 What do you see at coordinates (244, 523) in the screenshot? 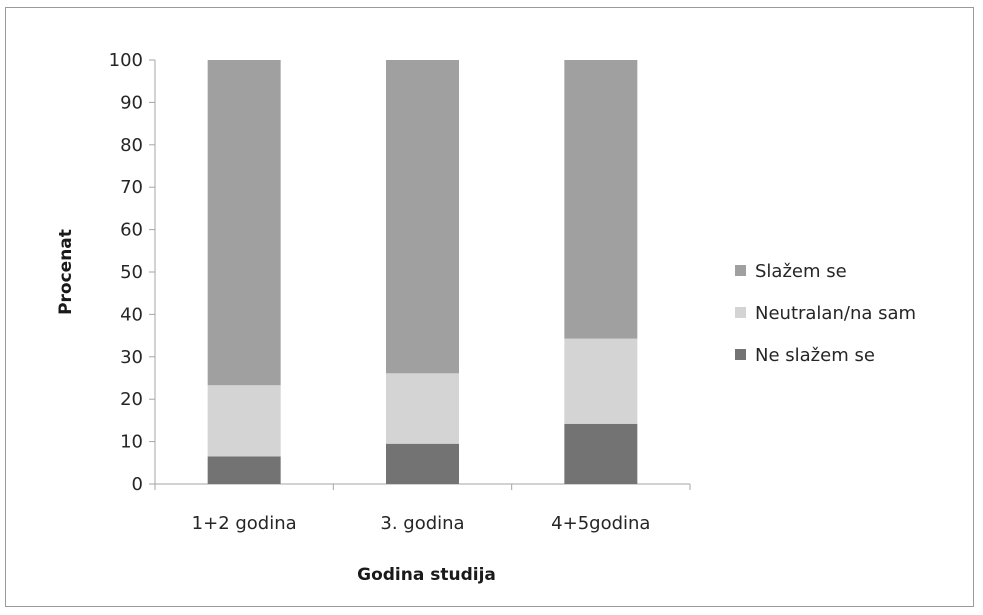
I see `x-tick-label: 1+2 godina` at bounding box center [244, 523].